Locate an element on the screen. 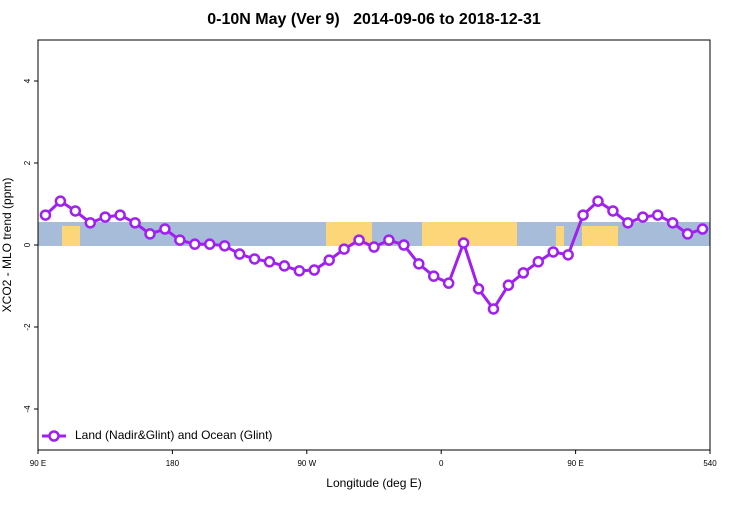 This screenshot has width=750, height=505. x-tick-label: 90 W is located at coordinates (306, 463).